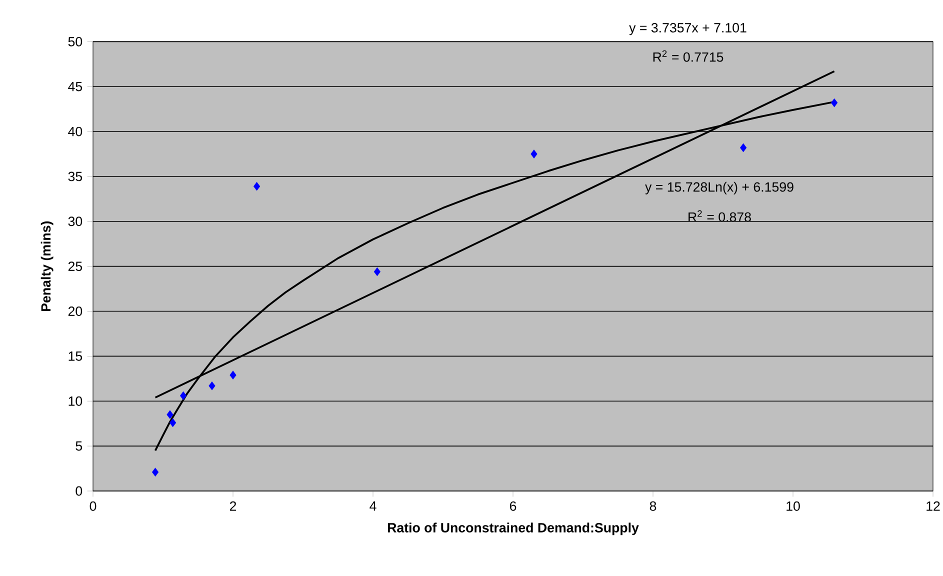 The height and width of the screenshot is (576, 943). I want to click on y-tick-label: 45, so click(75, 87).